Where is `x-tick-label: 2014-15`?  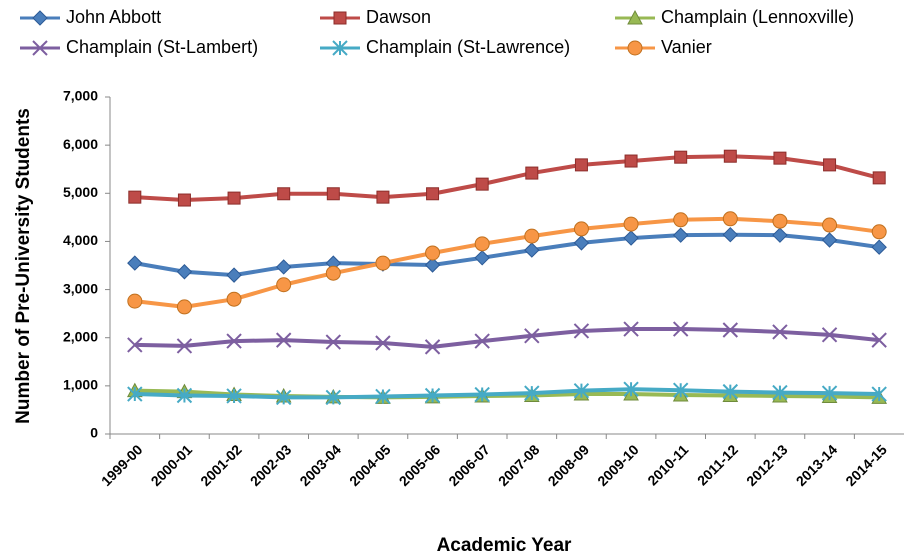 x-tick-label: 2014-15 is located at coordinates (866, 465).